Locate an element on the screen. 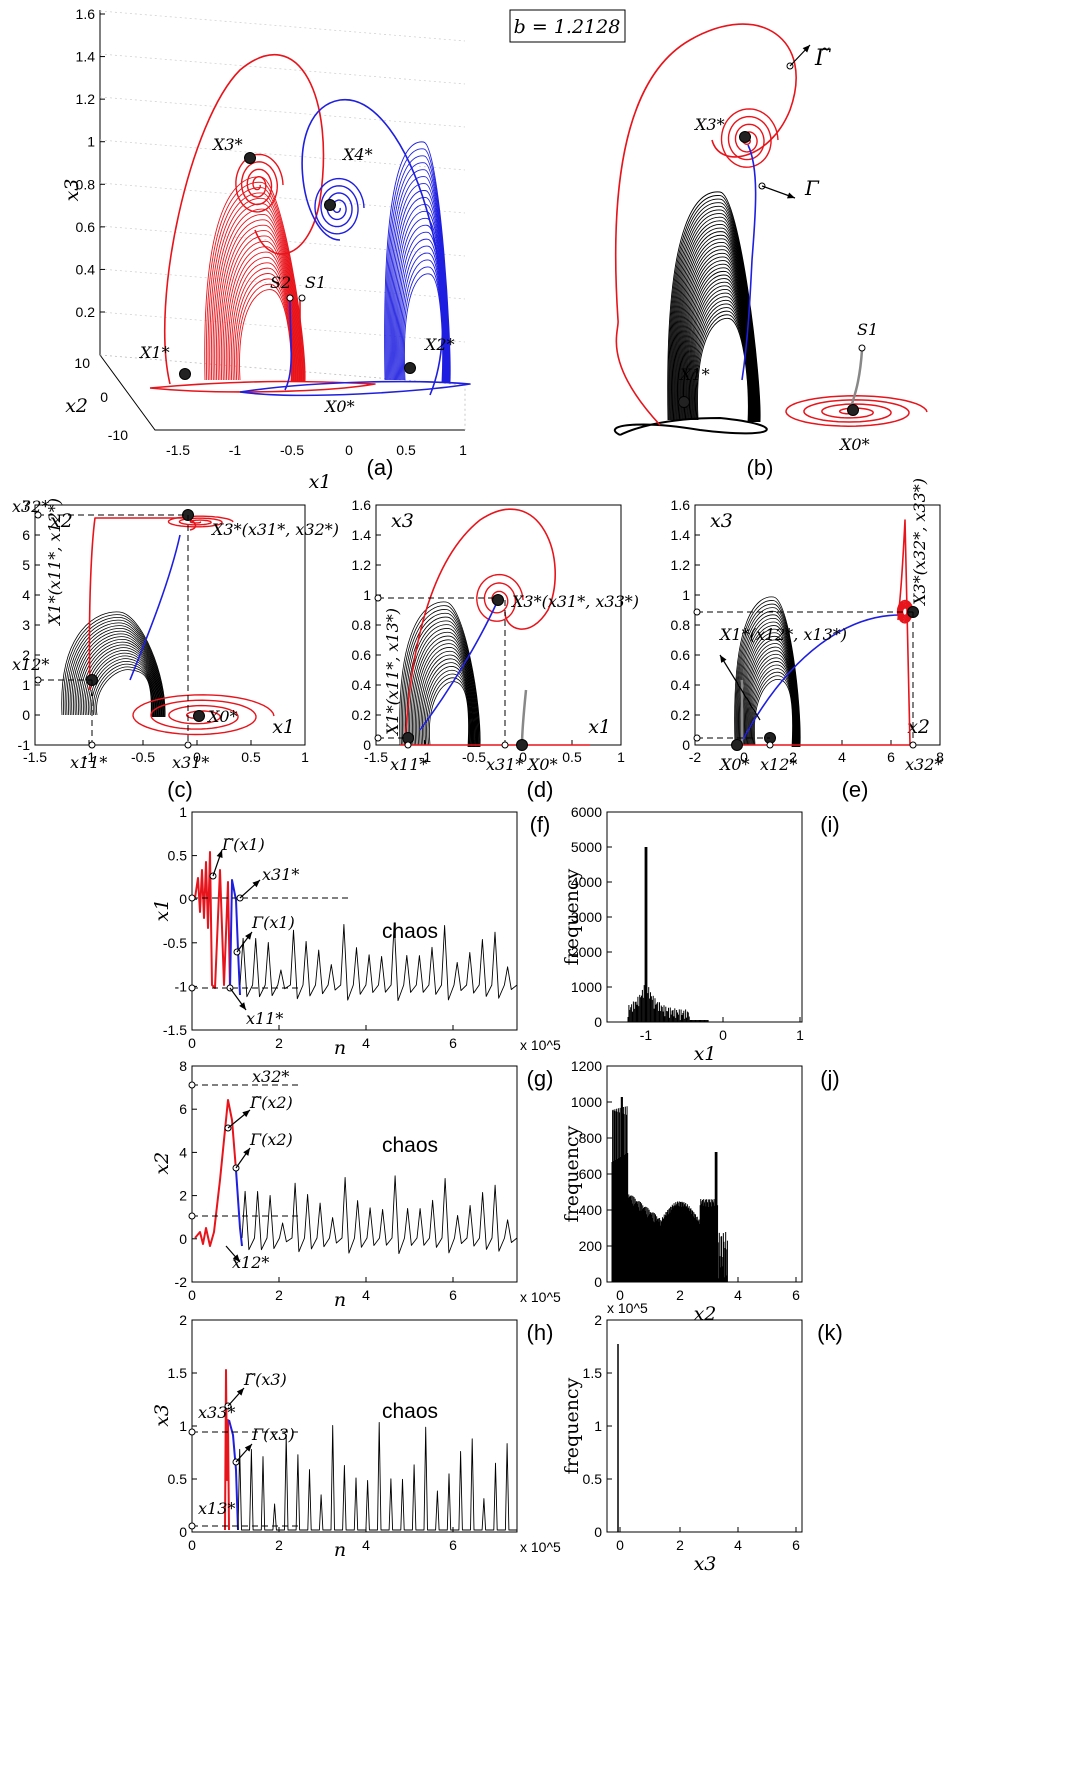 The image size is (1076, 1771). gamma-label: Γ(x3) is located at coordinates (273, 1434).